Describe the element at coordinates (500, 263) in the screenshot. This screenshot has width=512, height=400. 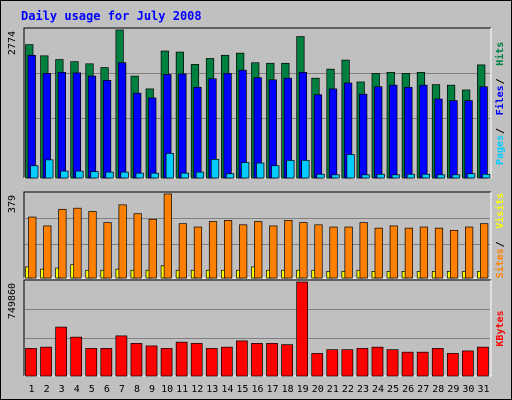
I see `legend-label: Sites` at that location.